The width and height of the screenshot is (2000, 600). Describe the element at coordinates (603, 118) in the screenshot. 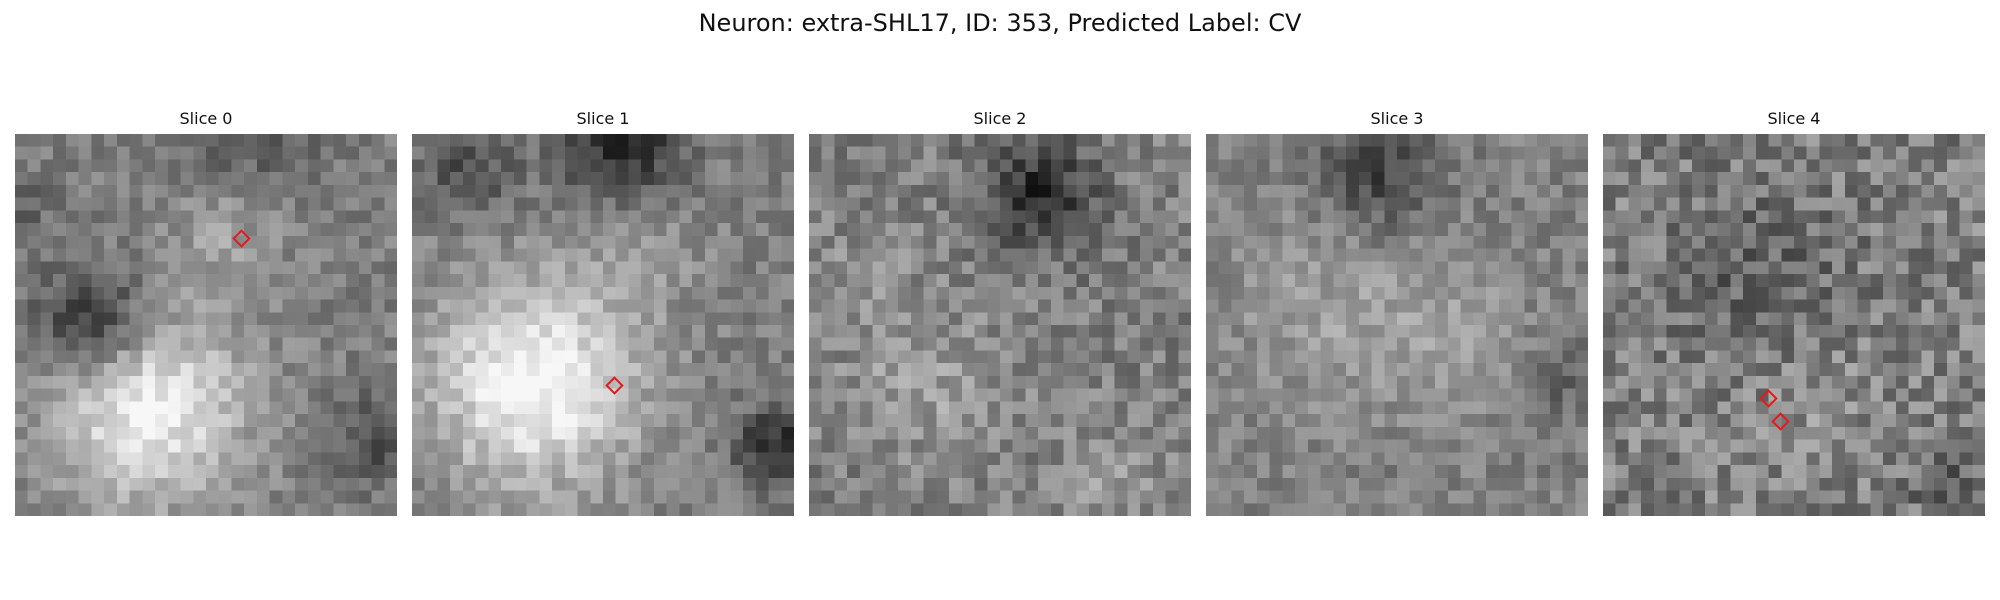

I see `slice-title-1: Slice 1` at that location.